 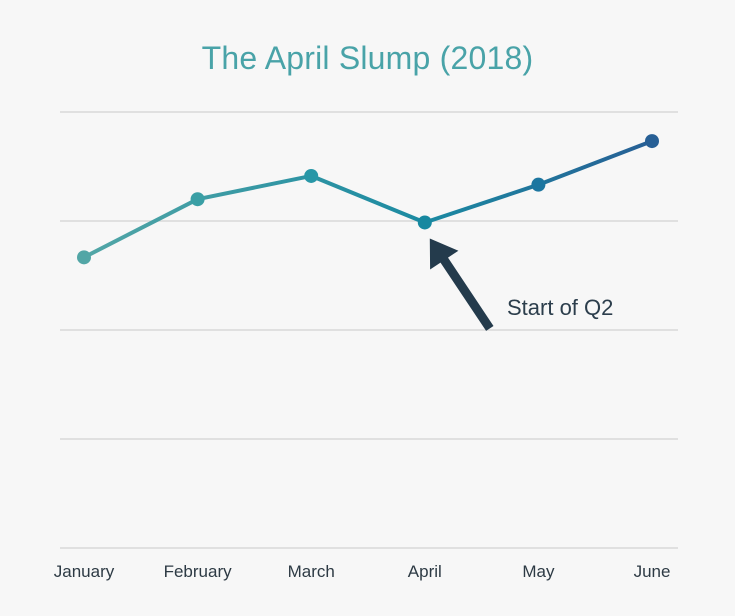 What do you see at coordinates (198, 571) in the screenshot?
I see `x-tick-label: February` at bounding box center [198, 571].